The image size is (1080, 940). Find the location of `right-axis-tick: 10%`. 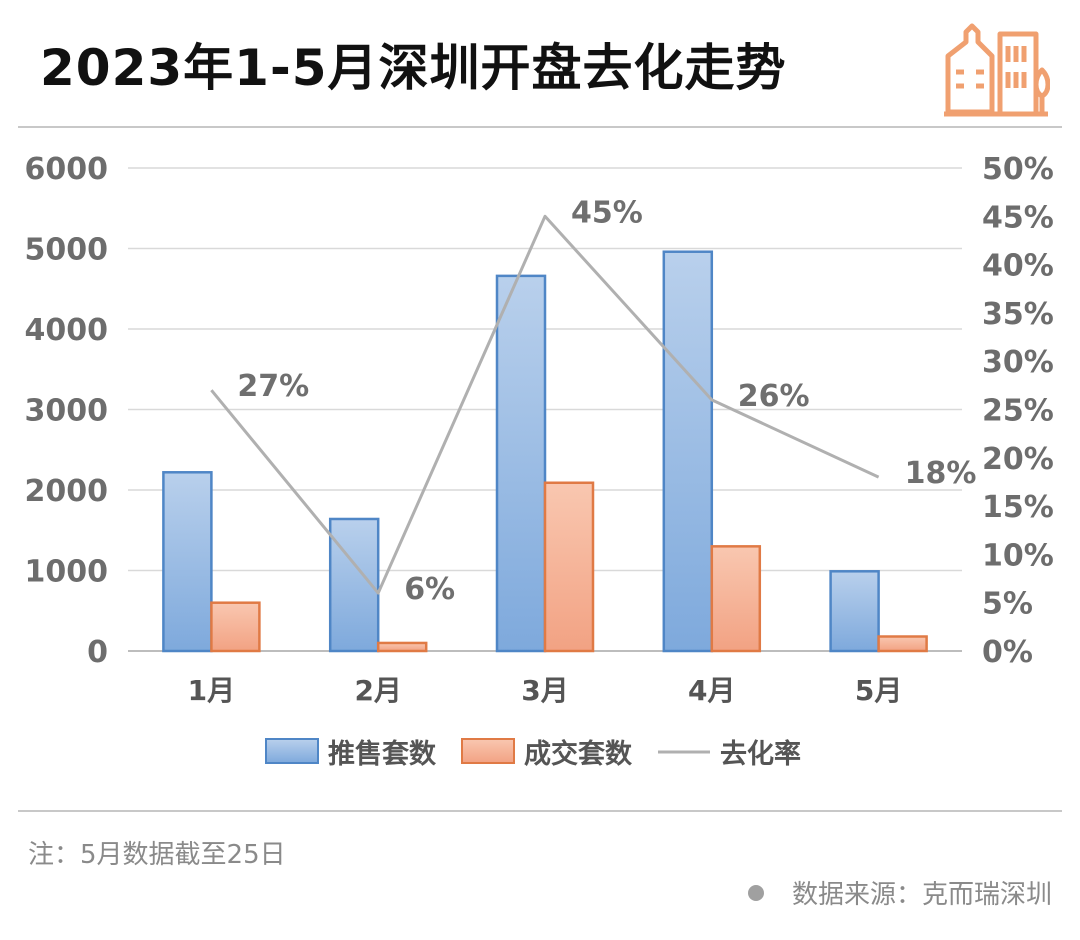

right-axis-tick: 10% is located at coordinates (1018, 555).